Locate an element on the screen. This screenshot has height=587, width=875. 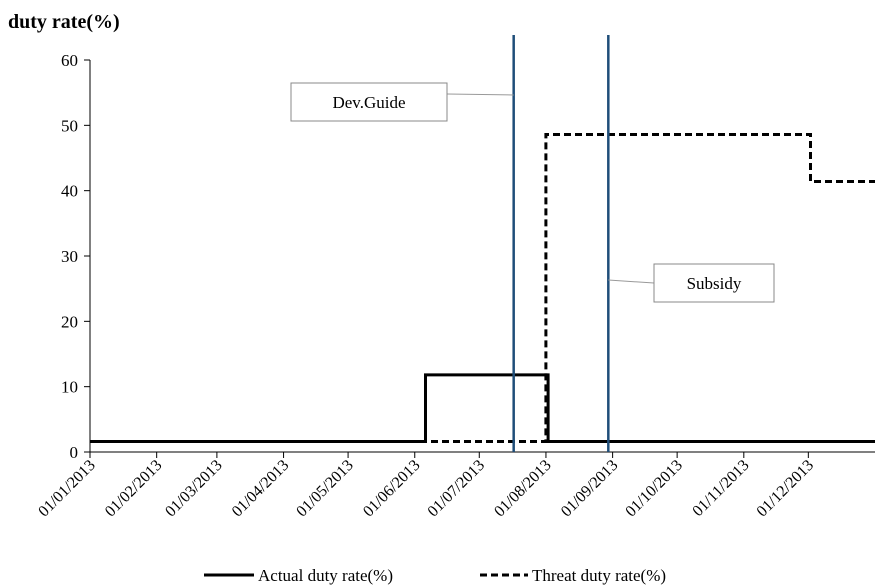
x-tick-label: 01/03/2013 is located at coordinates (194, 489).